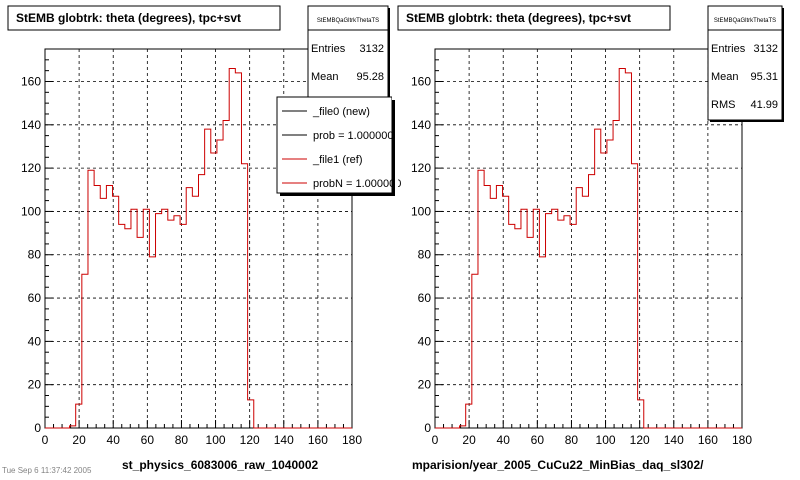 This screenshot has height=480, width=800. Describe the element at coordinates (341, 112) in the screenshot. I see `legend-label: _file0 (new)` at that location.